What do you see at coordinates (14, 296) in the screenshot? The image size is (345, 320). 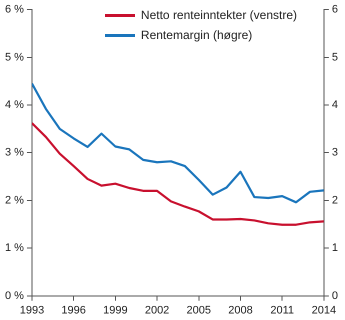 I see `y-tick-label: 0 %` at bounding box center [14, 296].